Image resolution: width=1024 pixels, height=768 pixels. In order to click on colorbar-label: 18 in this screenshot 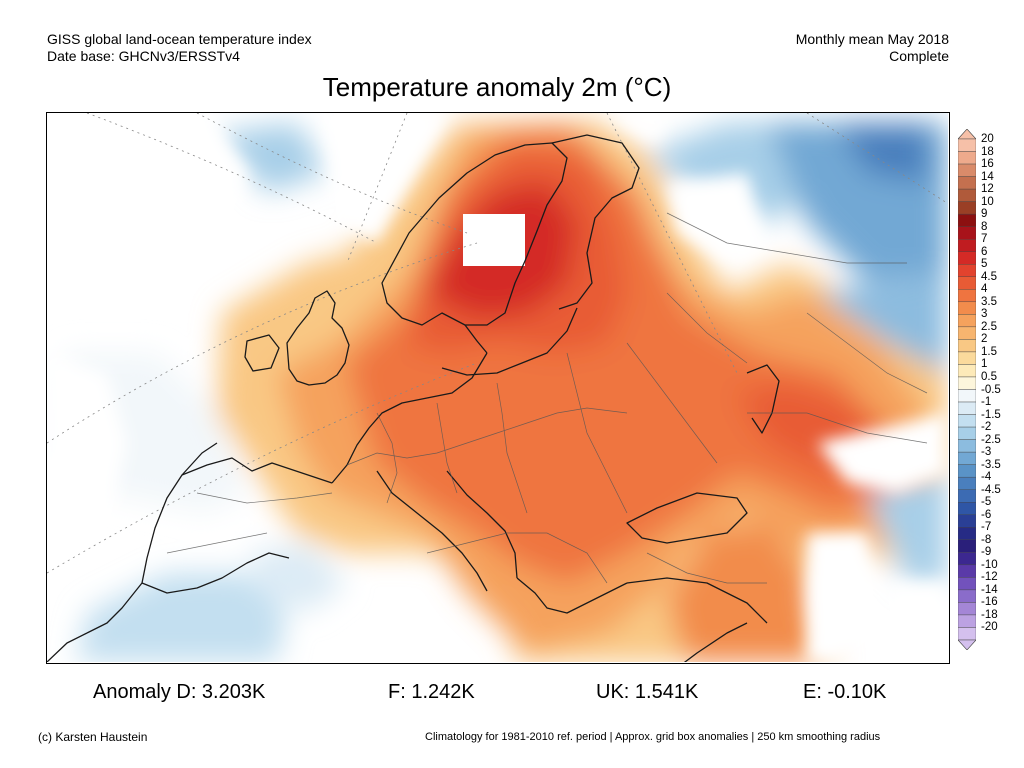, I will do `click(987, 151)`.